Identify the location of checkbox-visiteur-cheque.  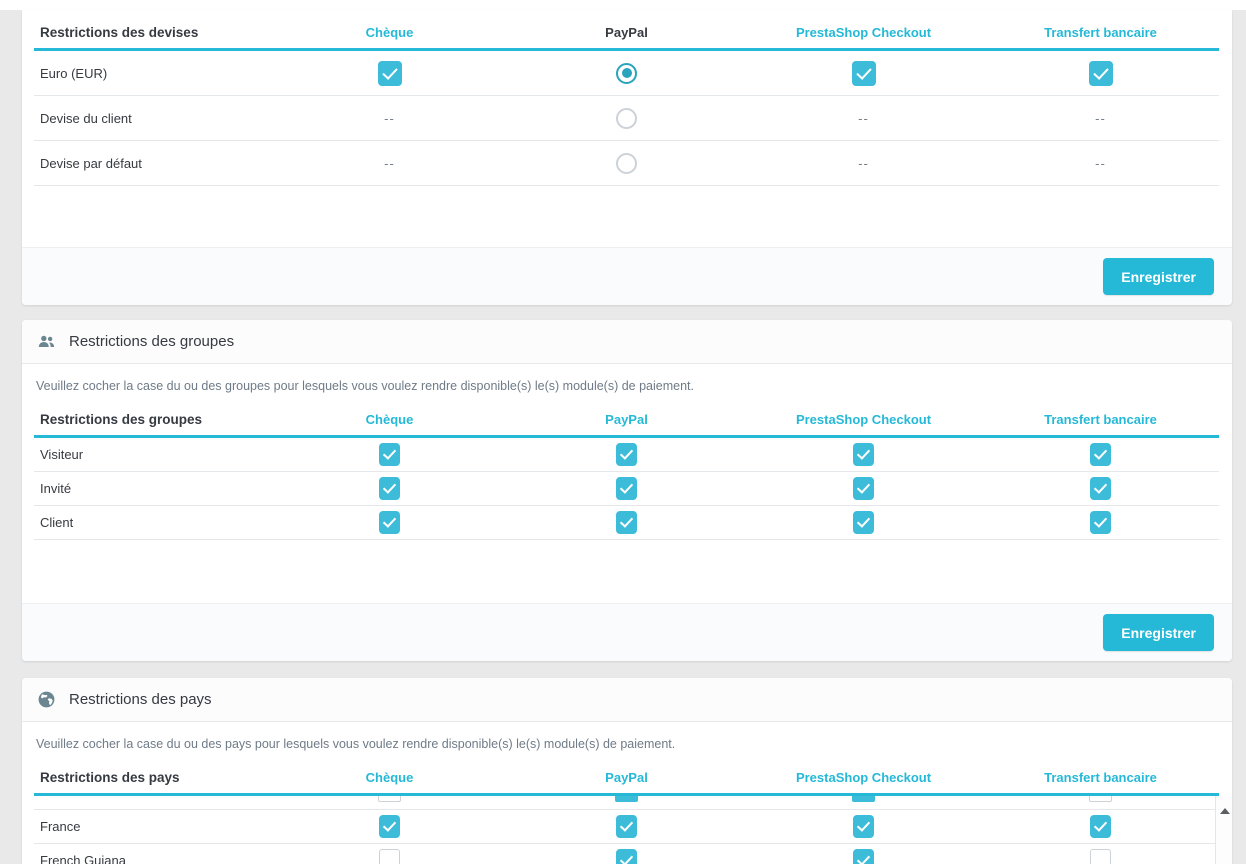
(389, 454).